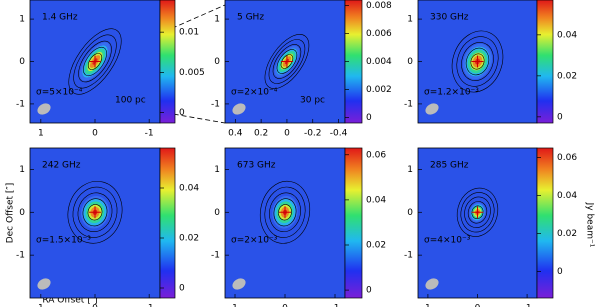 The width and height of the screenshot is (600, 307). I want to click on annotation: 100 pc, so click(130, 101).